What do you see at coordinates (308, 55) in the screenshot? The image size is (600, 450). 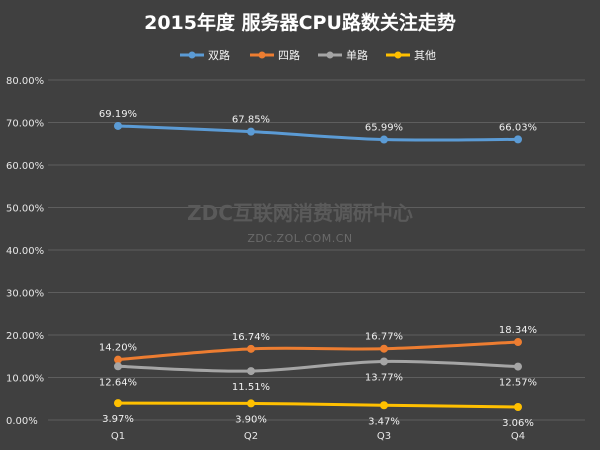 I see `legend: 双路 四路 单路 其他` at bounding box center [308, 55].